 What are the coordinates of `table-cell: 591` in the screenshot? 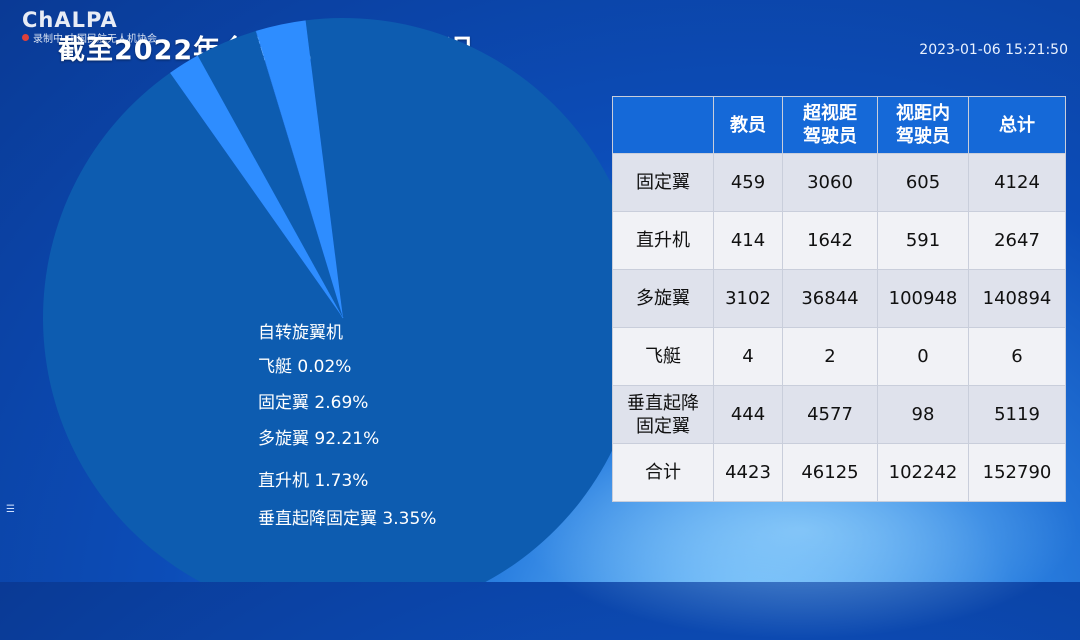 It's located at (923, 240).